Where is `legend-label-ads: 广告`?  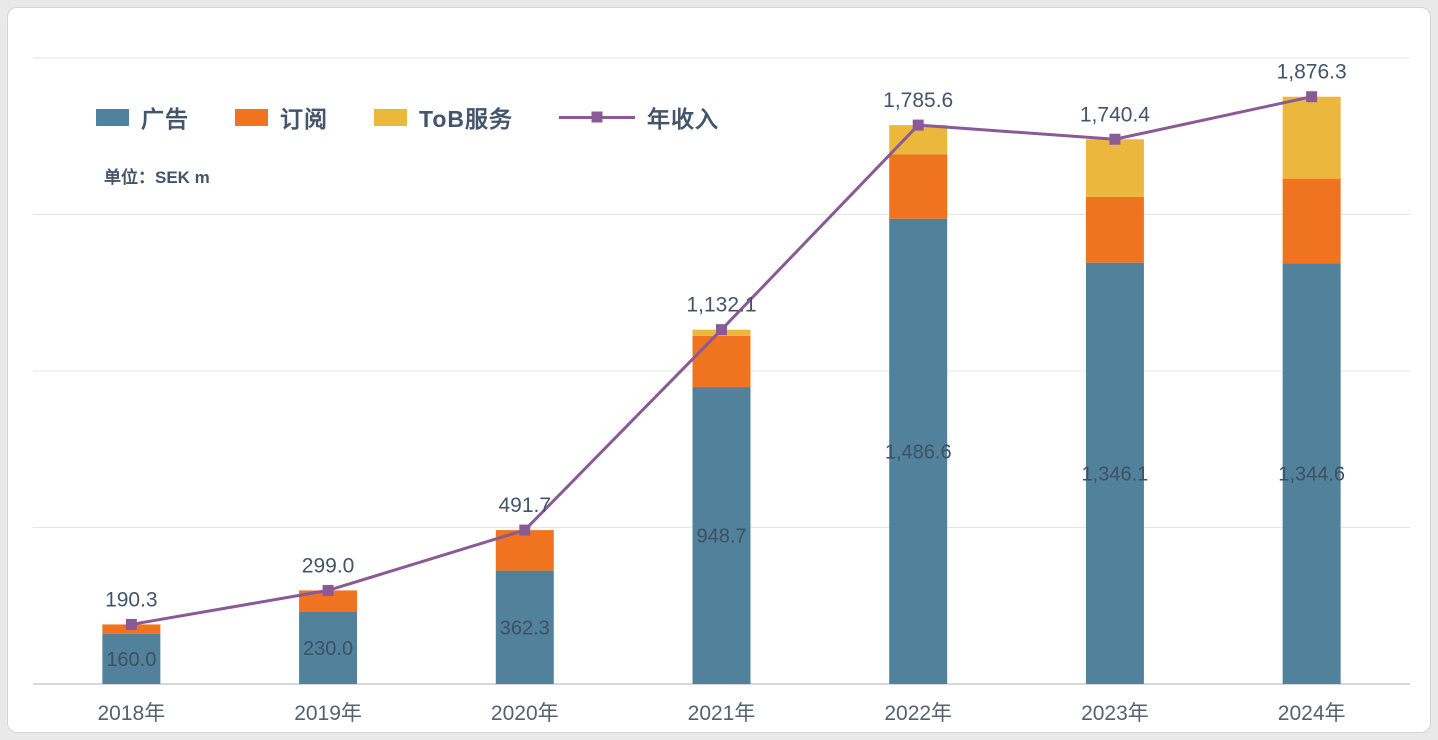
legend-label-ads: 广告 is located at coordinates (165, 119).